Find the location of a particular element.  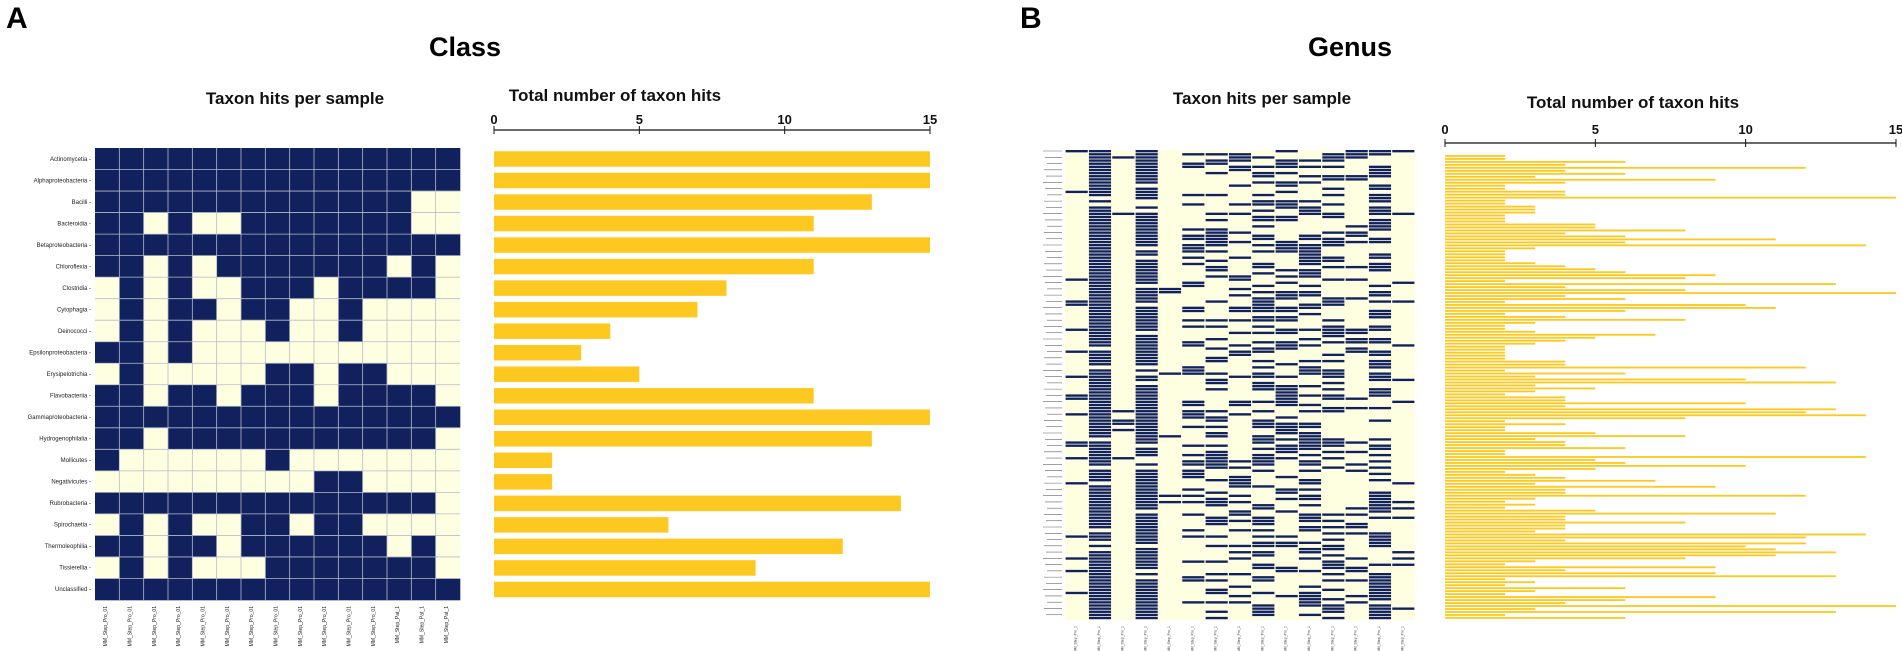

heatmap-column-label: MM_Step_Pro_1 is located at coordinates (1262, 638).